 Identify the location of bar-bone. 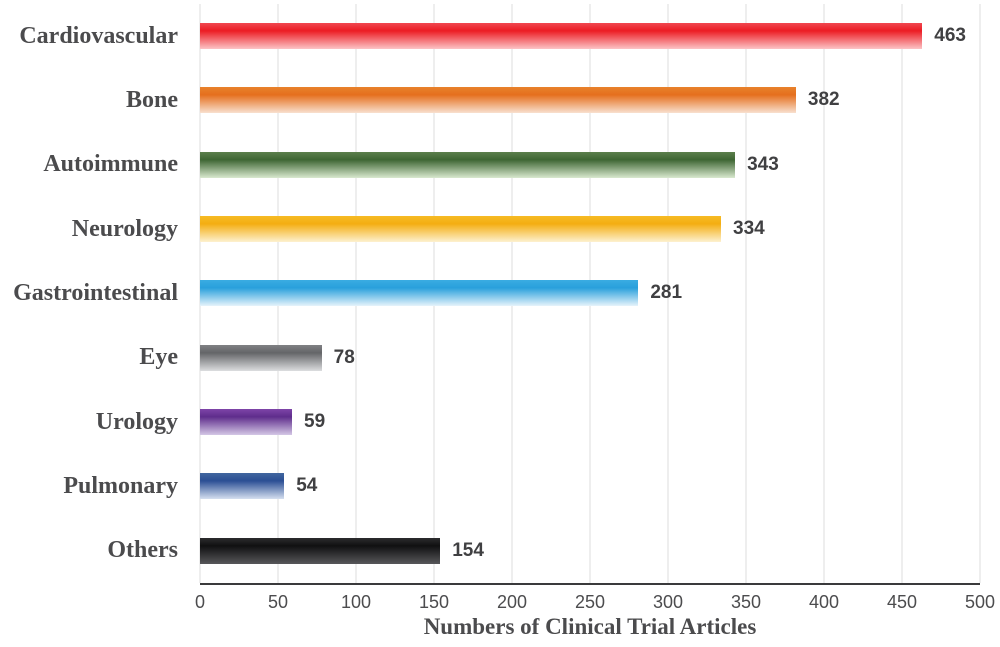
(498, 100).